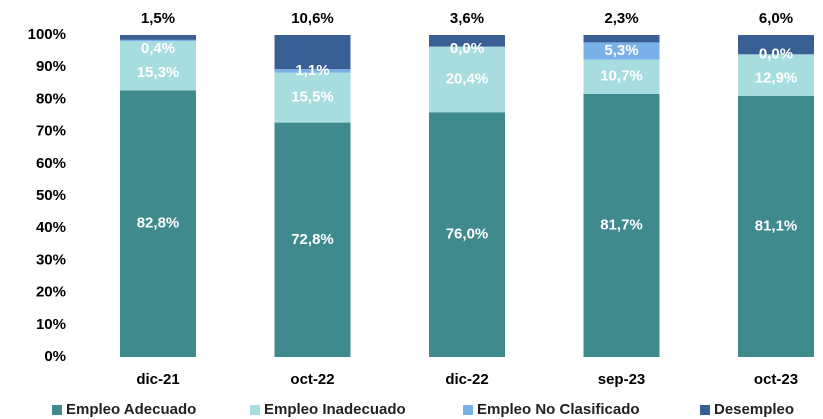 The height and width of the screenshot is (419, 823). What do you see at coordinates (51, 195) in the screenshot?
I see `y-tick-label: 50%` at bounding box center [51, 195].